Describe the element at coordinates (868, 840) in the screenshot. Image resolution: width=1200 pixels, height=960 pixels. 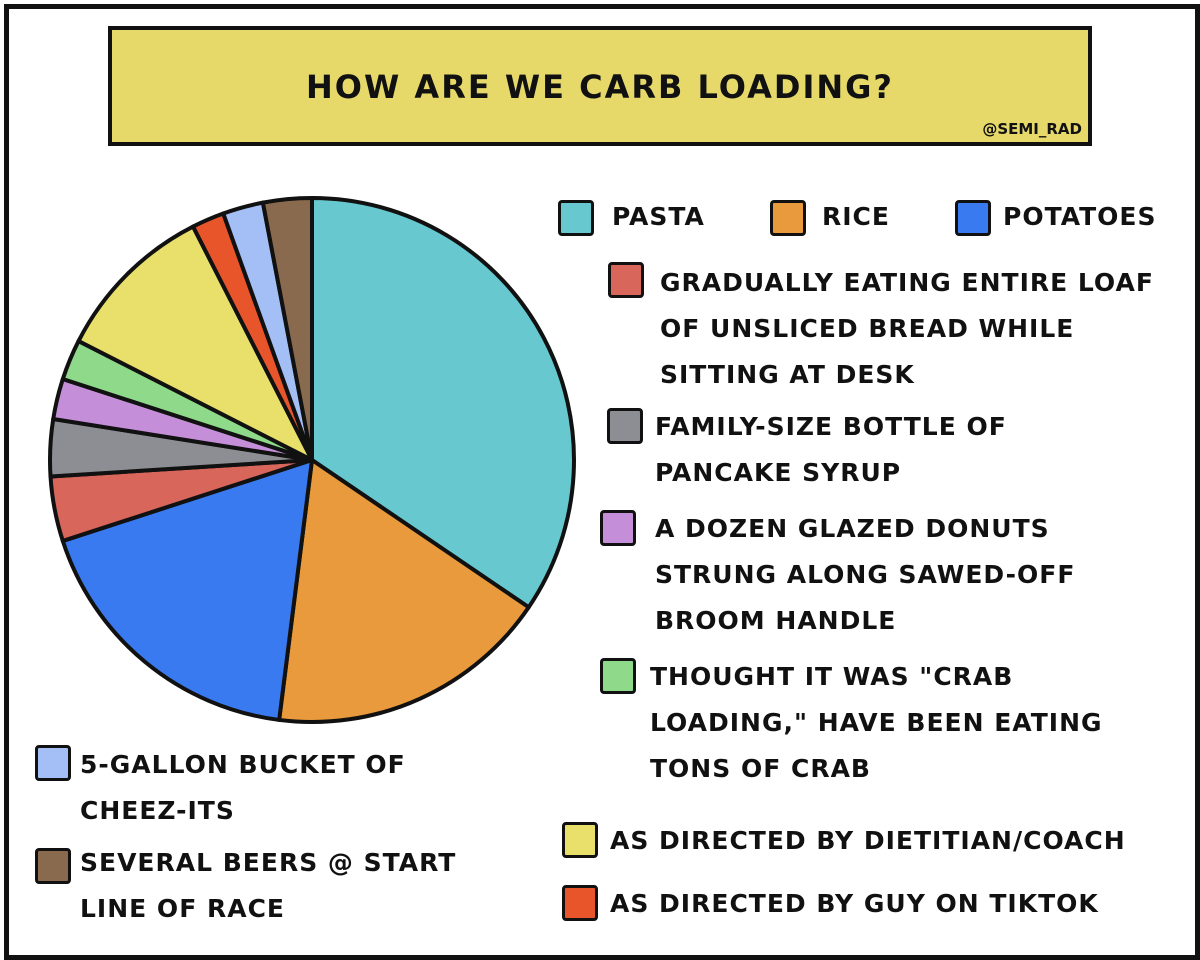
I see `legend-label: AS DIRECTED BY DIETITIAN/COACH` at that location.